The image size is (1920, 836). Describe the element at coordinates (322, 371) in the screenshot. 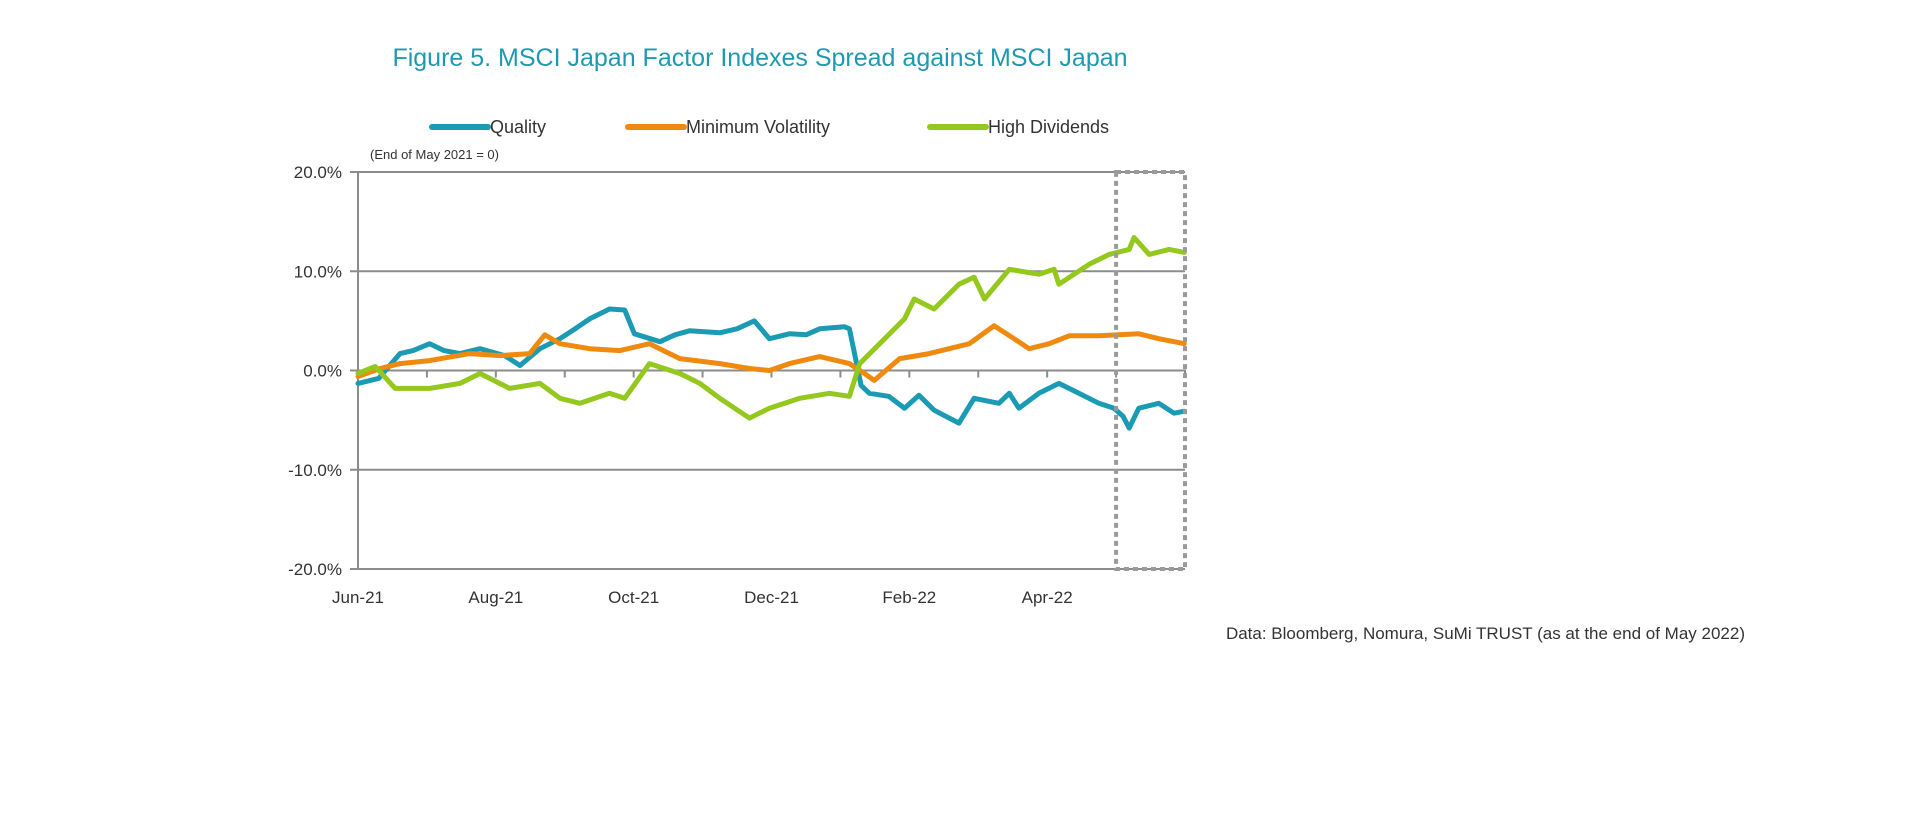

I see `y-tick-label: 0.0%` at that location.